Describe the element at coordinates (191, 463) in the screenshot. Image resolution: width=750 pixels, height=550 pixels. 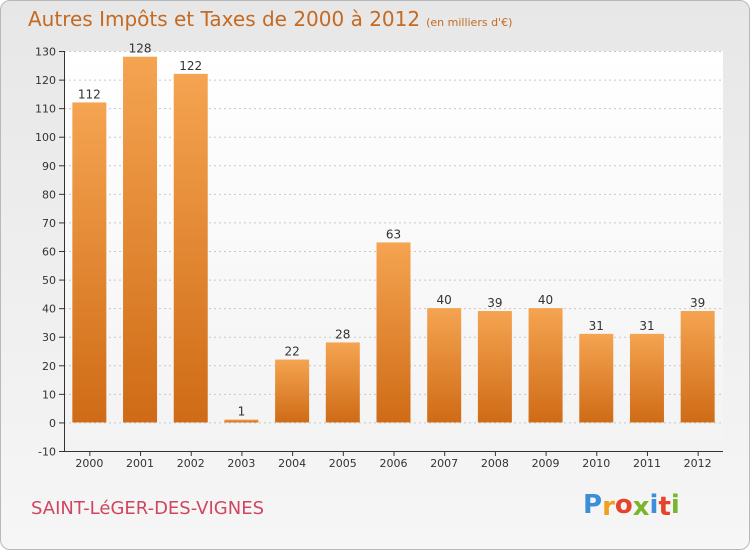
I see `x-tick-label: 2002` at that location.